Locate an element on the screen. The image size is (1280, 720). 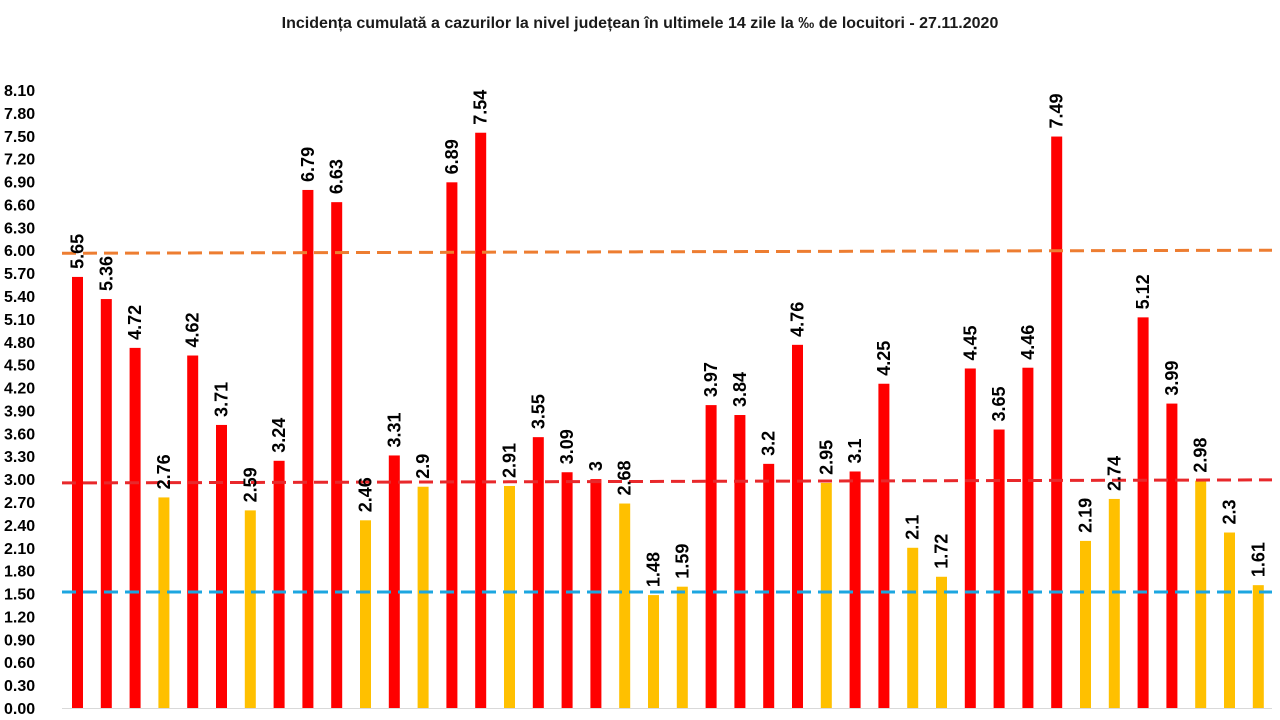
y-tick-label: 6.60 is located at coordinates (19, 205).